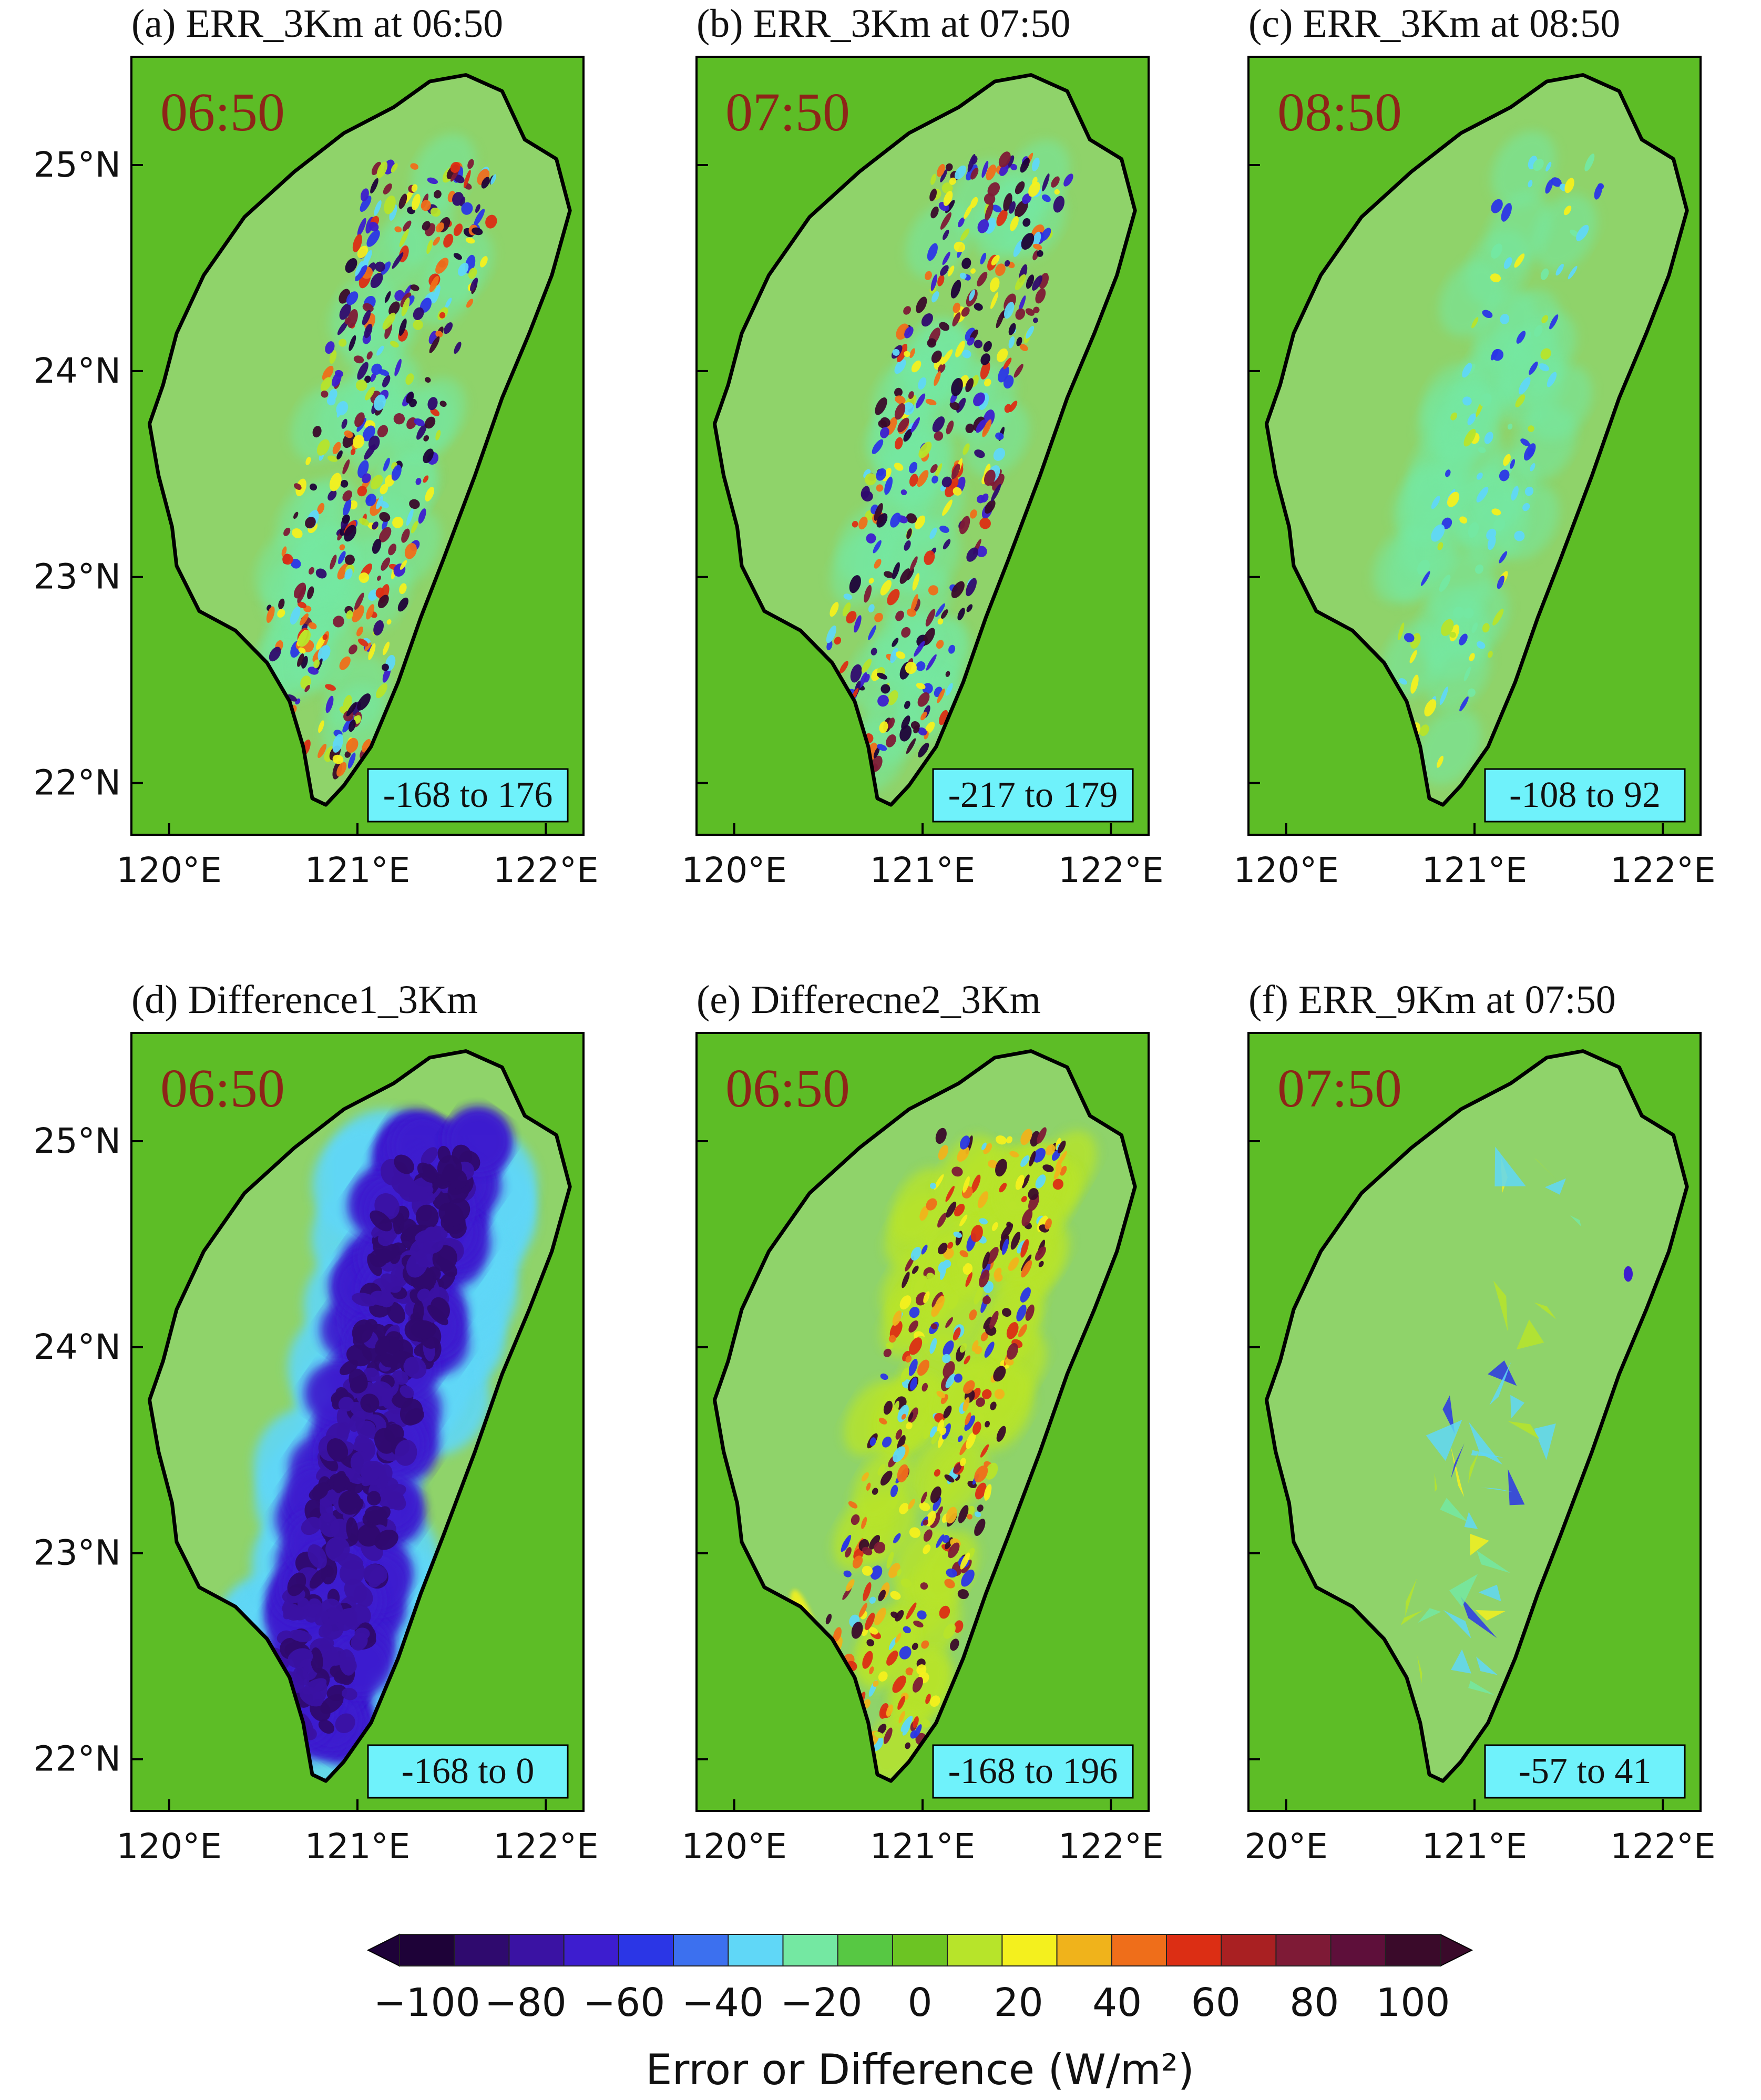  I want to click on colorbar-tick-label: 0, so click(919, 2002).